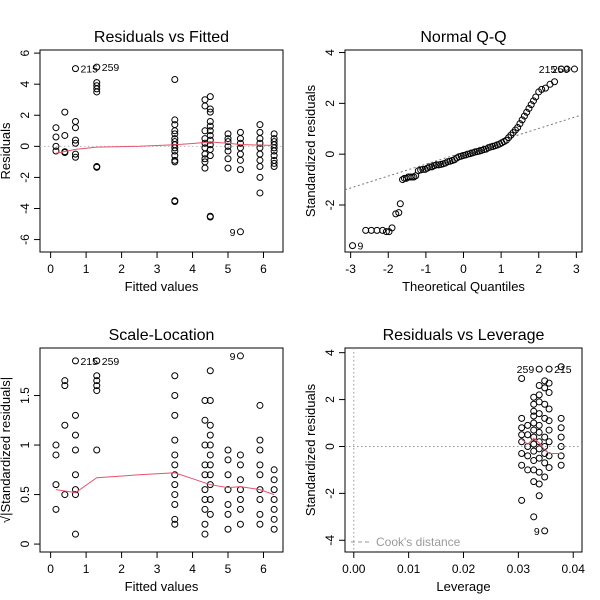 The height and width of the screenshot is (600, 600). Describe the element at coordinates (350, 269) in the screenshot. I see `x-tick-label: -3` at that location.